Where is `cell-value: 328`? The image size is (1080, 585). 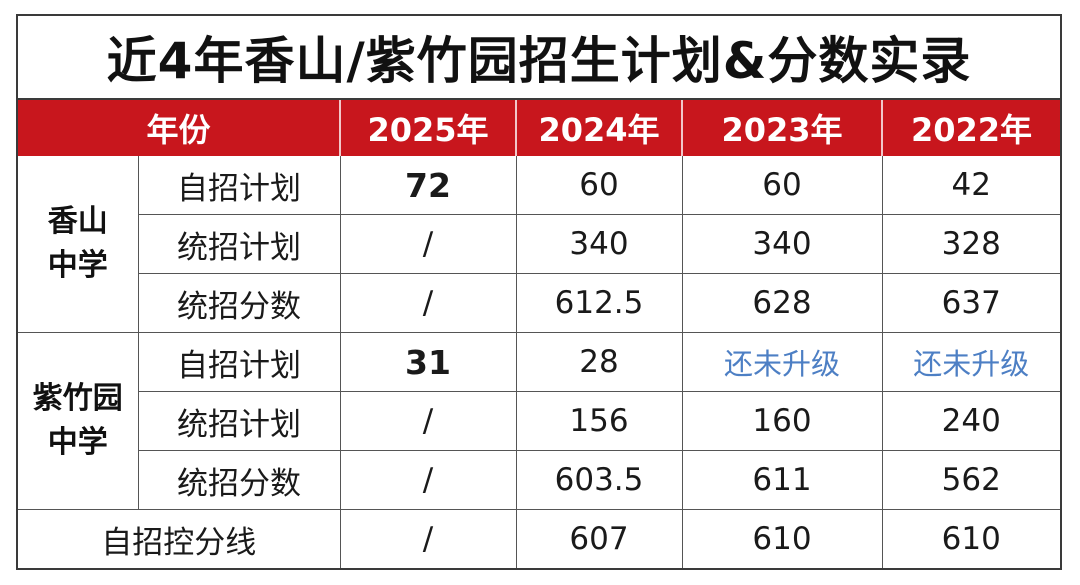
cell-value: 328 is located at coordinates (970, 244).